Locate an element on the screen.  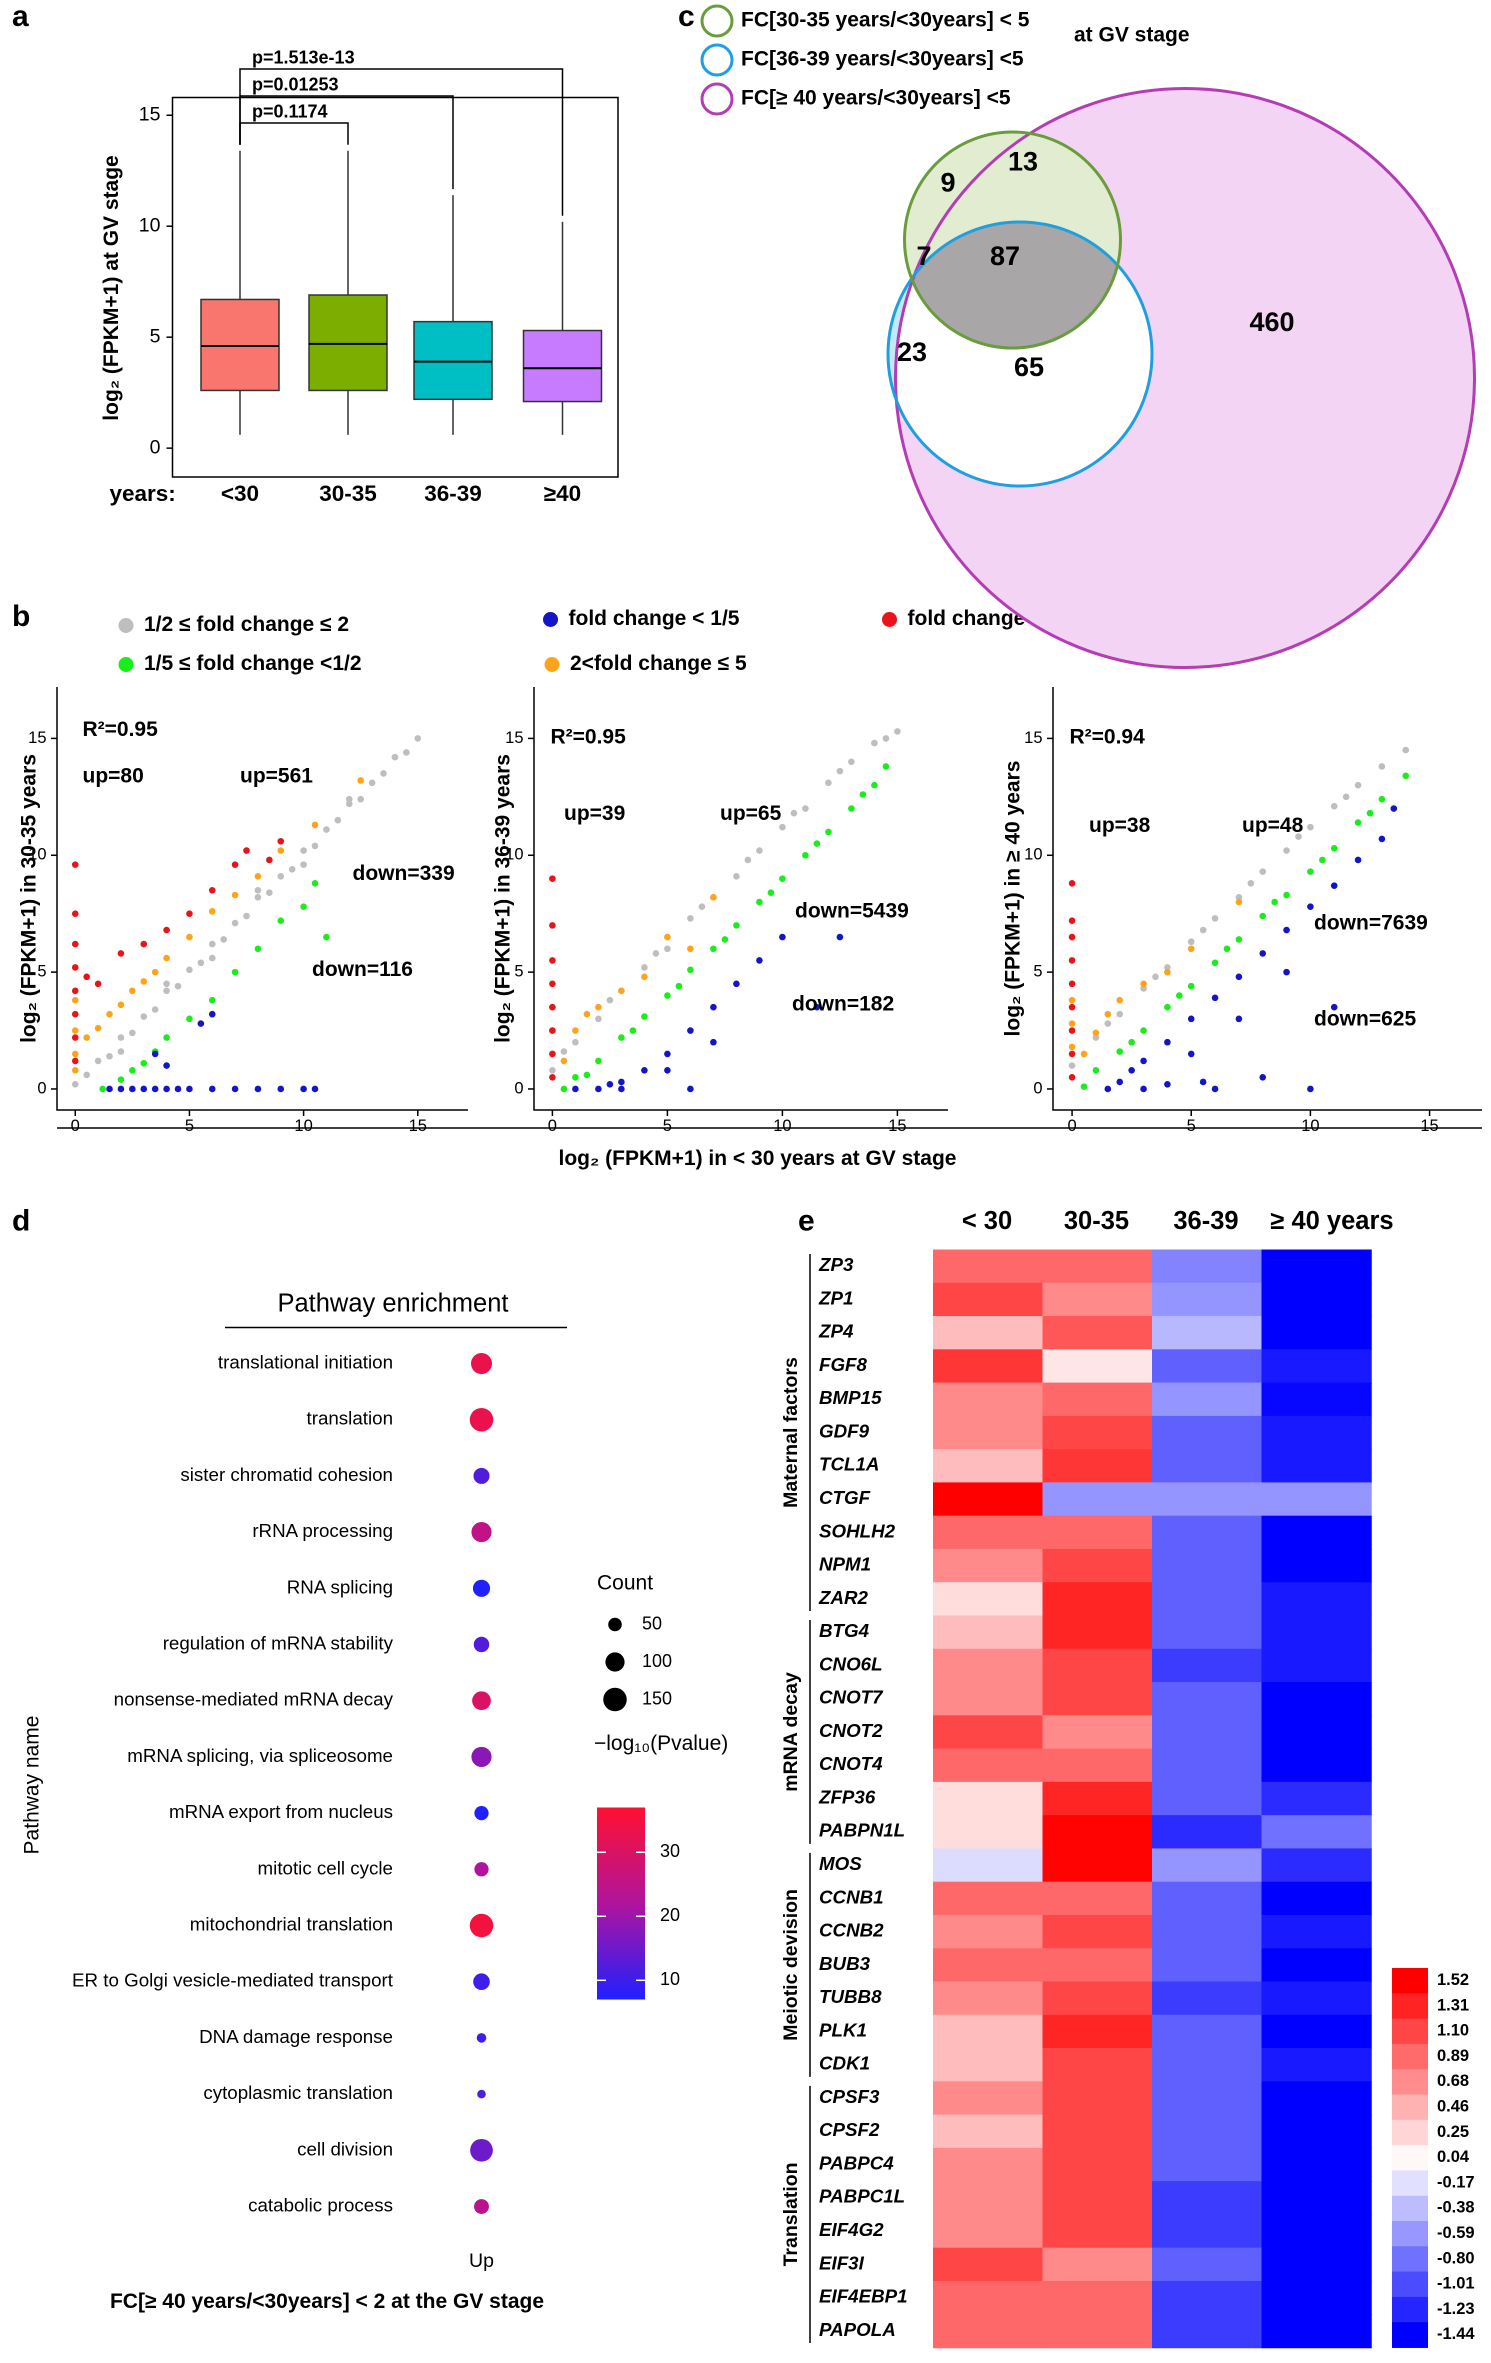
row-label: PLK1 is located at coordinates (843, 2029).